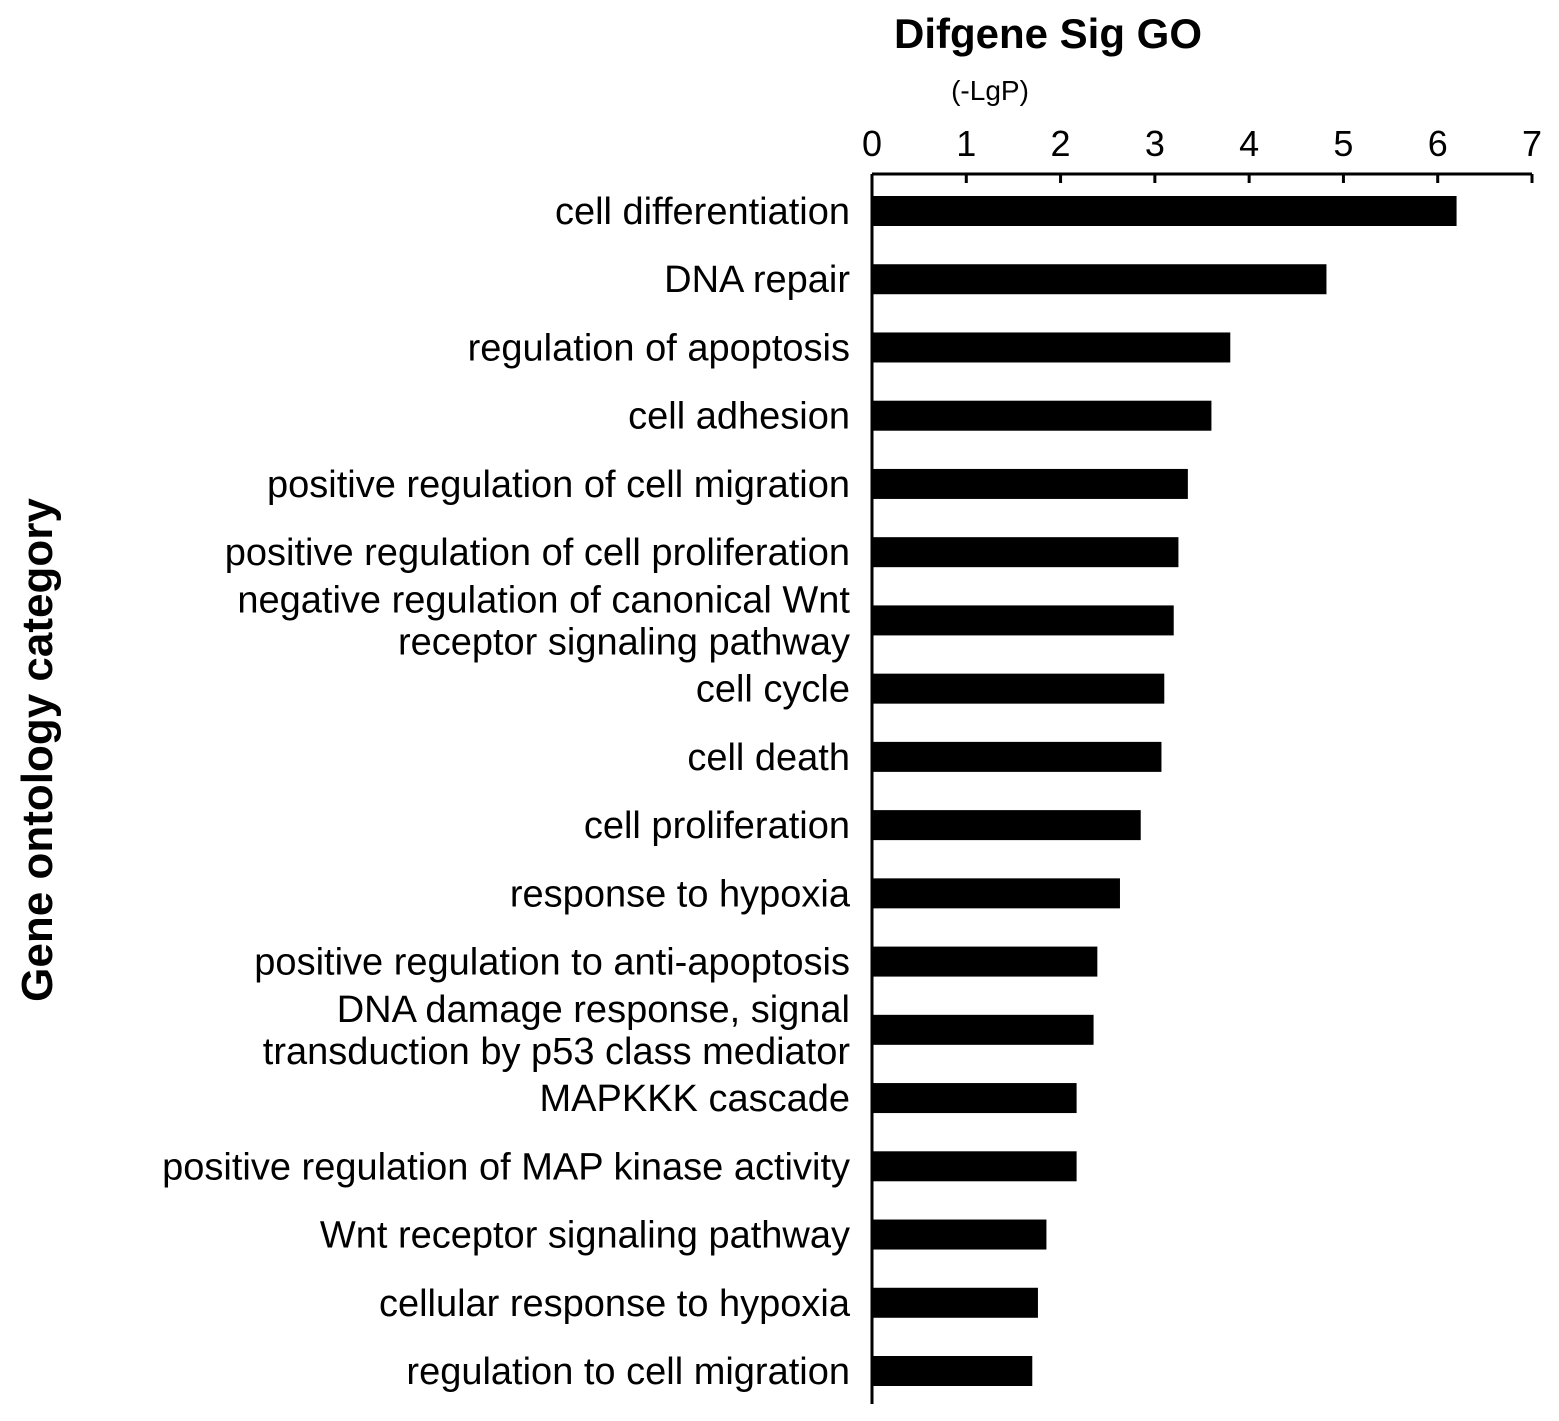 The width and height of the screenshot is (1559, 1421). Describe the element at coordinates (768, 758) in the screenshot. I see `category-label: cell death` at that location.